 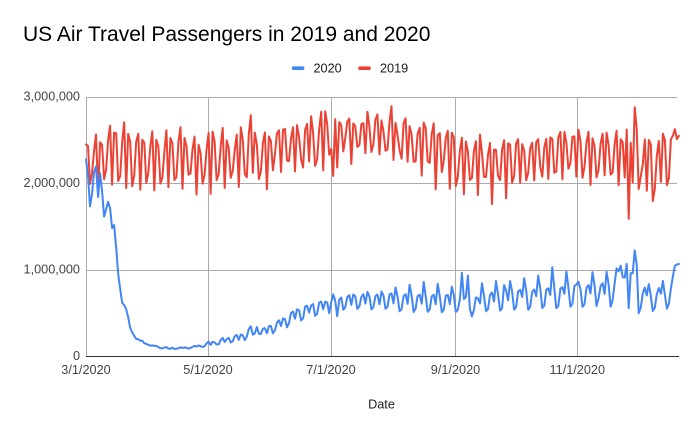 What do you see at coordinates (381, 405) in the screenshot?
I see `svg-text: Date` at bounding box center [381, 405].